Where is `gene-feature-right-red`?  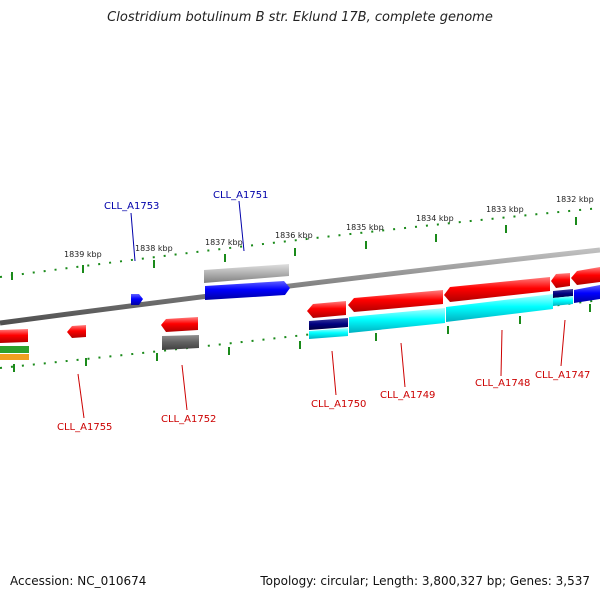 gene-feature-right-red is located at coordinates (585, 276).